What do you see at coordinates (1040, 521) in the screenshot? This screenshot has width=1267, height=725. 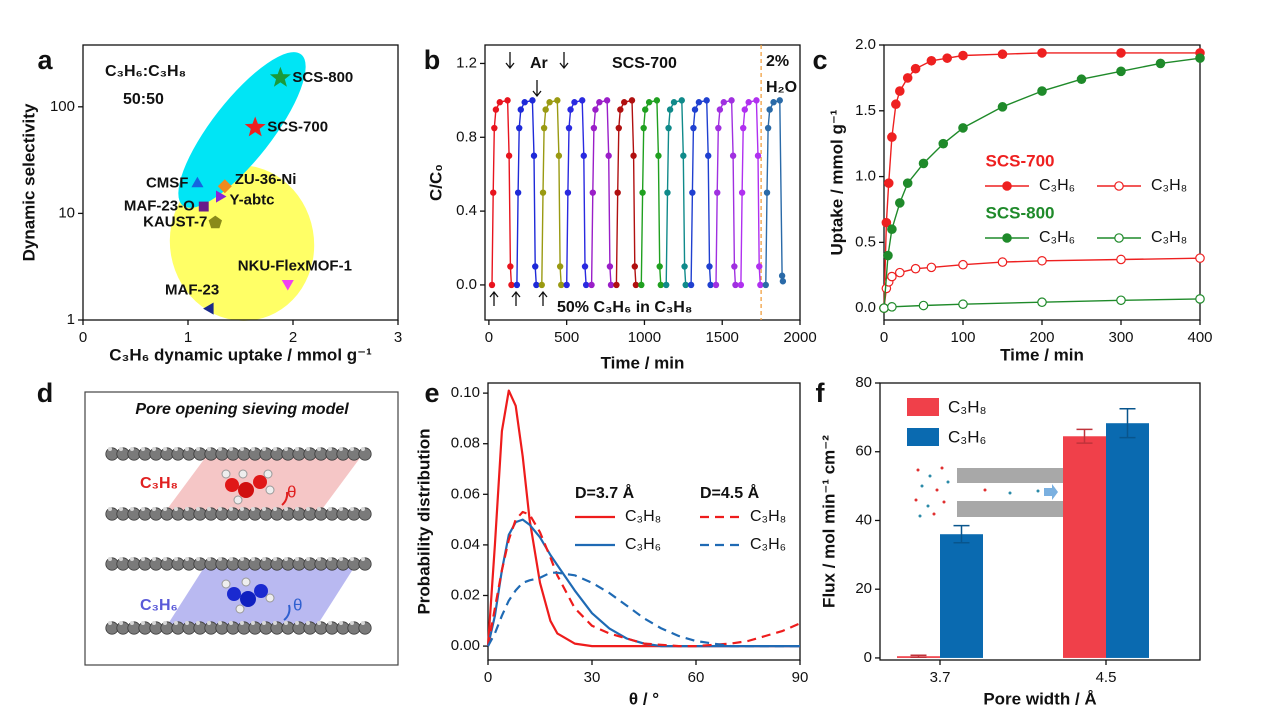 I see `plot-frame` at bounding box center [1040, 521].